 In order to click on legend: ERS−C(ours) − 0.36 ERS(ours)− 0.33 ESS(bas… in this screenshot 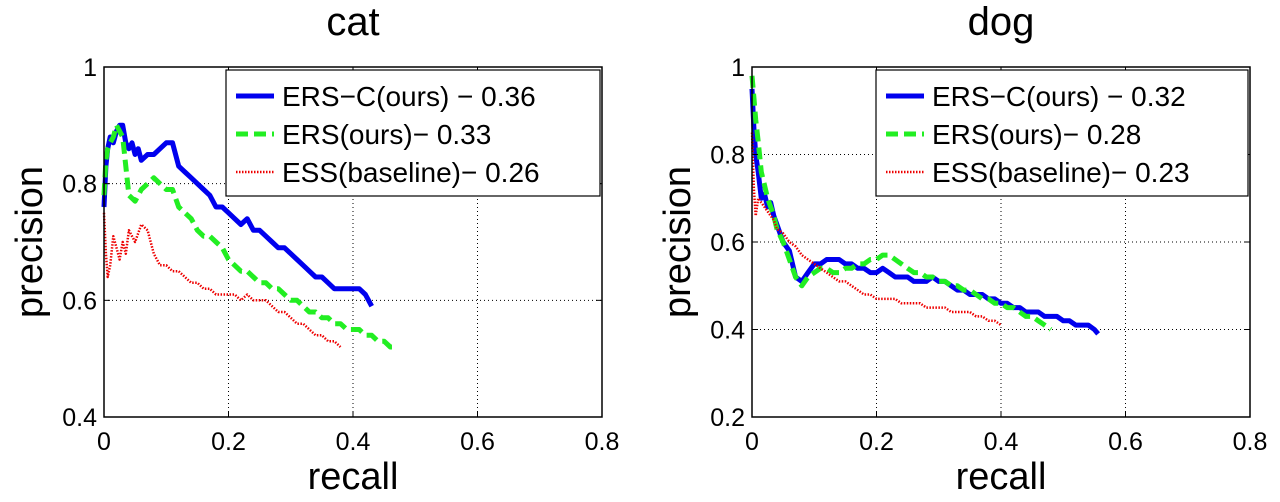, I will do `click(413, 133)`.